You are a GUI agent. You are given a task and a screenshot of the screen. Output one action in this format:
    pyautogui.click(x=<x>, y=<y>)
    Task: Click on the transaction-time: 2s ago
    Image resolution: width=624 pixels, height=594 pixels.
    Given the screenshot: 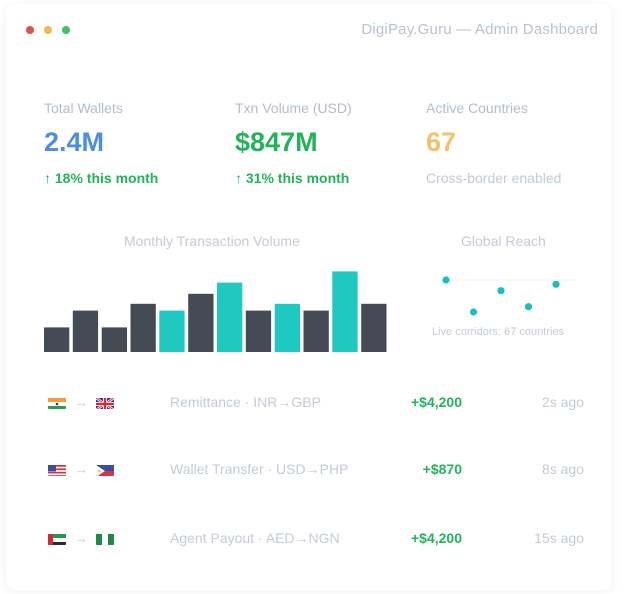 What is the action you would take?
    pyautogui.click(x=562, y=402)
    